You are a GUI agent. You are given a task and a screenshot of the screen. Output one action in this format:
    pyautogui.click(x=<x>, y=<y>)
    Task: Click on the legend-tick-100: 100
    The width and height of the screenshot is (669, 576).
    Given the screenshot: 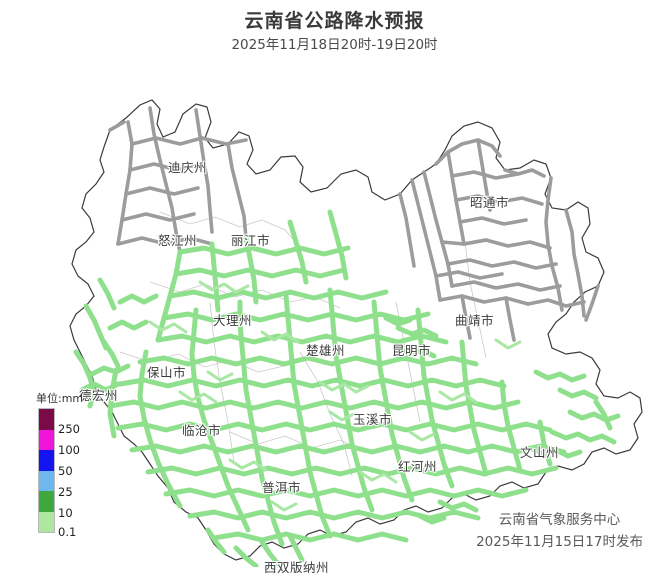 What is the action you would take?
    pyautogui.click(x=69, y=450)
    